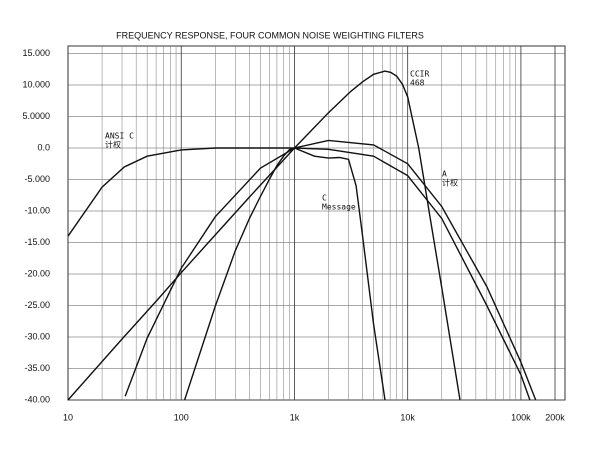 Image resolution: width=600 pixels, height=450 pixels. I want to click on curve-label: ANSI C, so click(119, 136).